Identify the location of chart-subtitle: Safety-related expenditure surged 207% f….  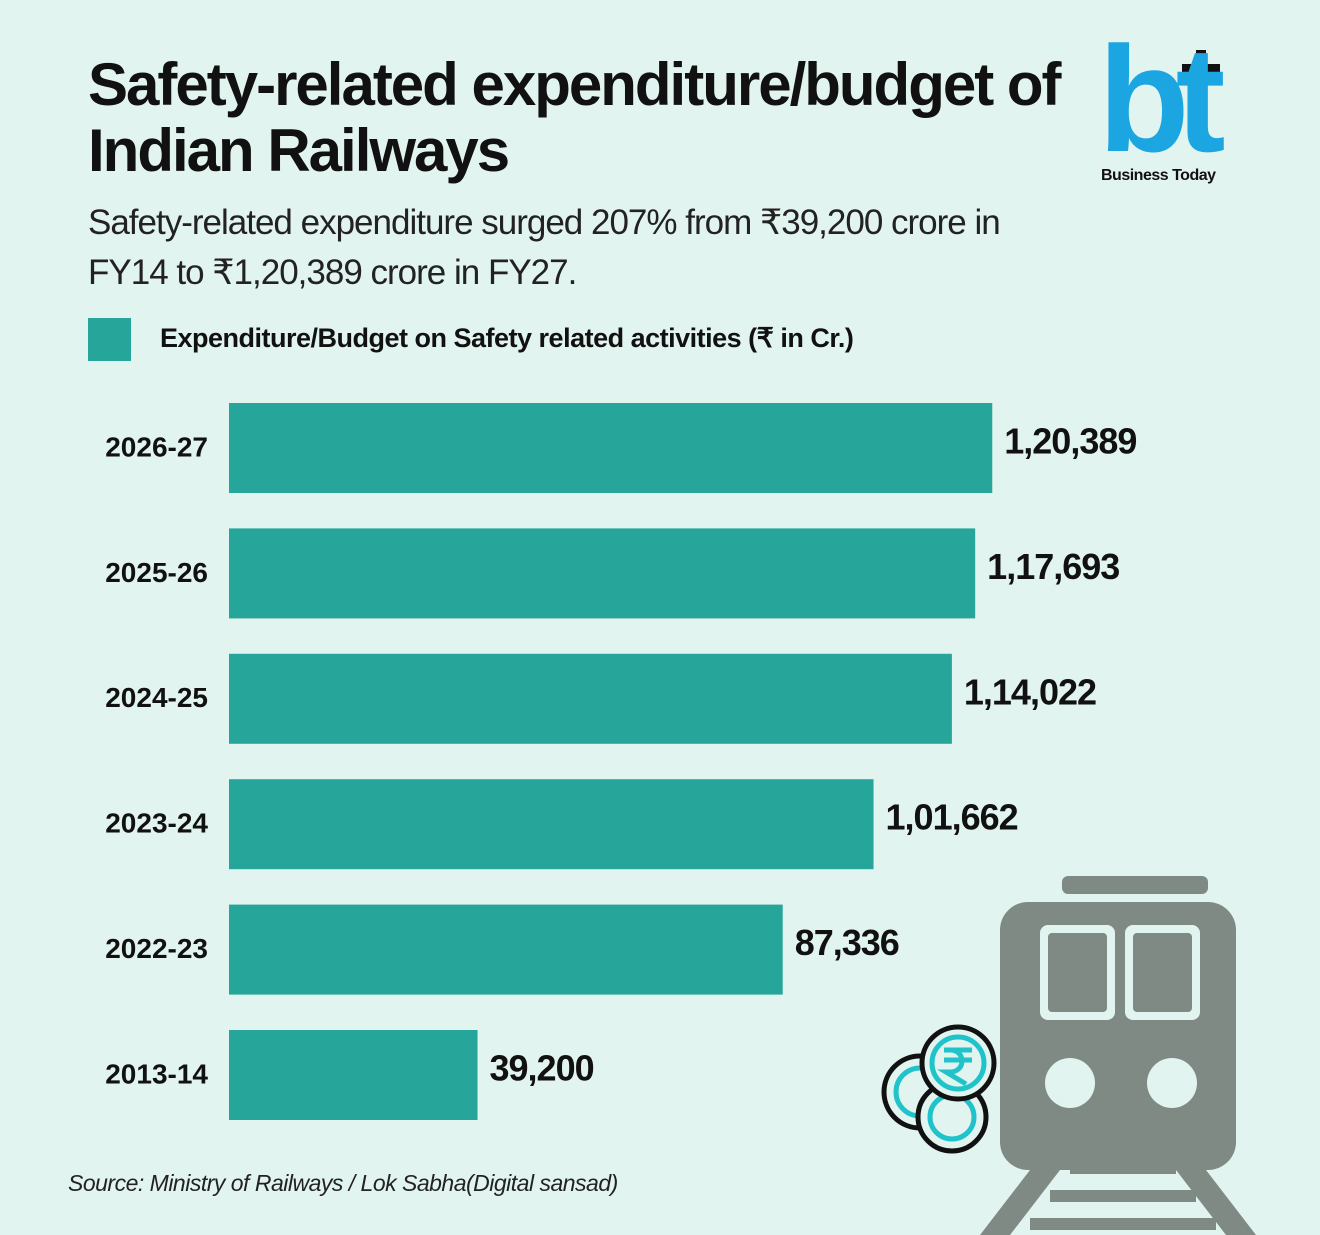
(544, 247).